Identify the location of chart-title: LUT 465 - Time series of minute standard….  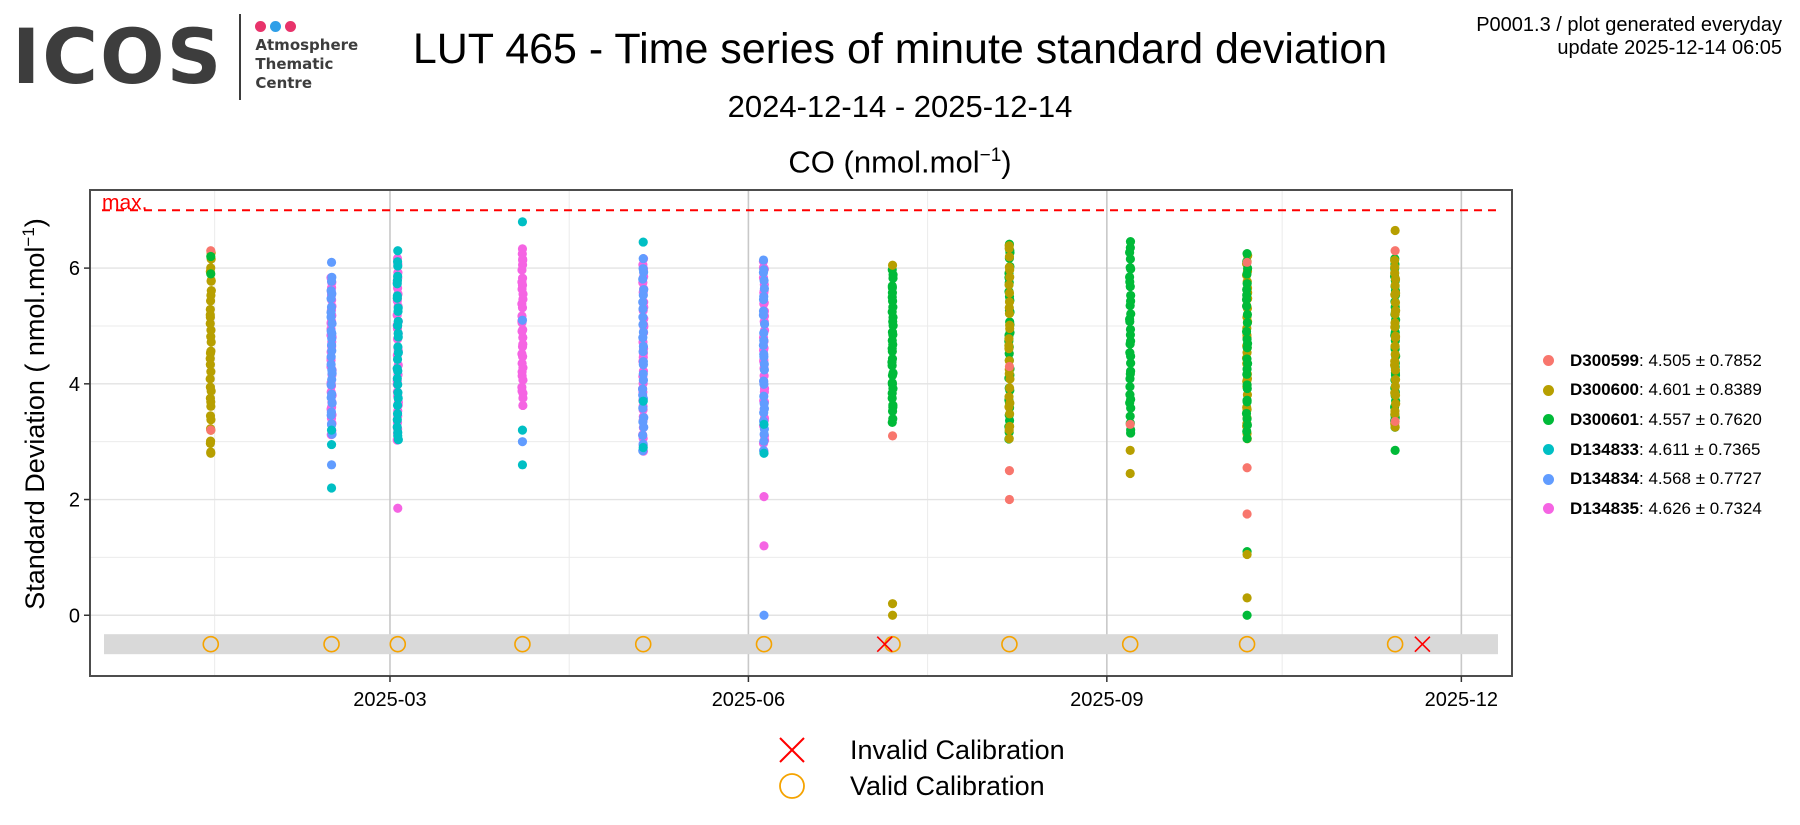
(900, 49).